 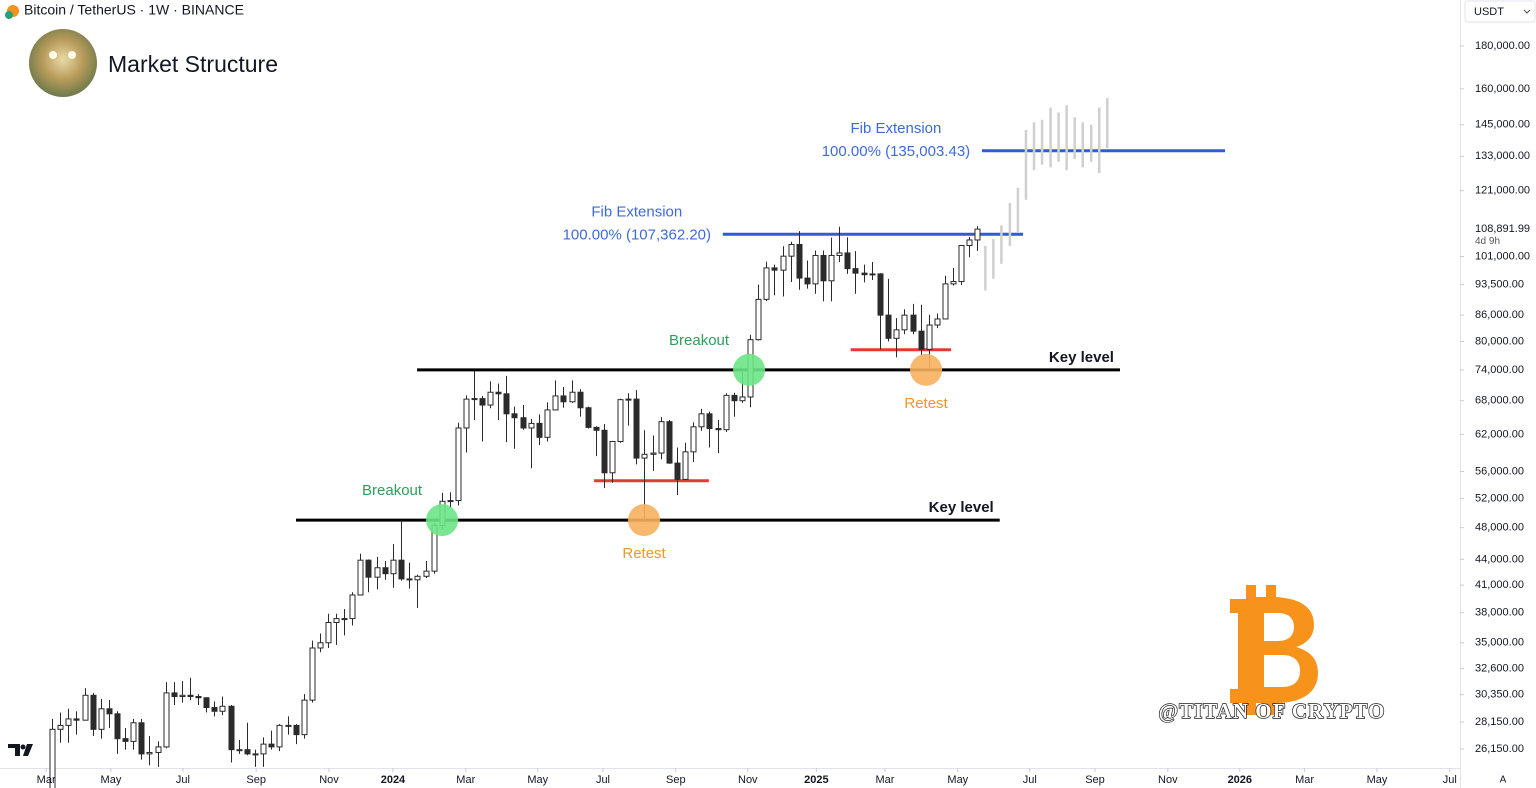 I want to click on tv-logo-part, so click(x=28, y=750).